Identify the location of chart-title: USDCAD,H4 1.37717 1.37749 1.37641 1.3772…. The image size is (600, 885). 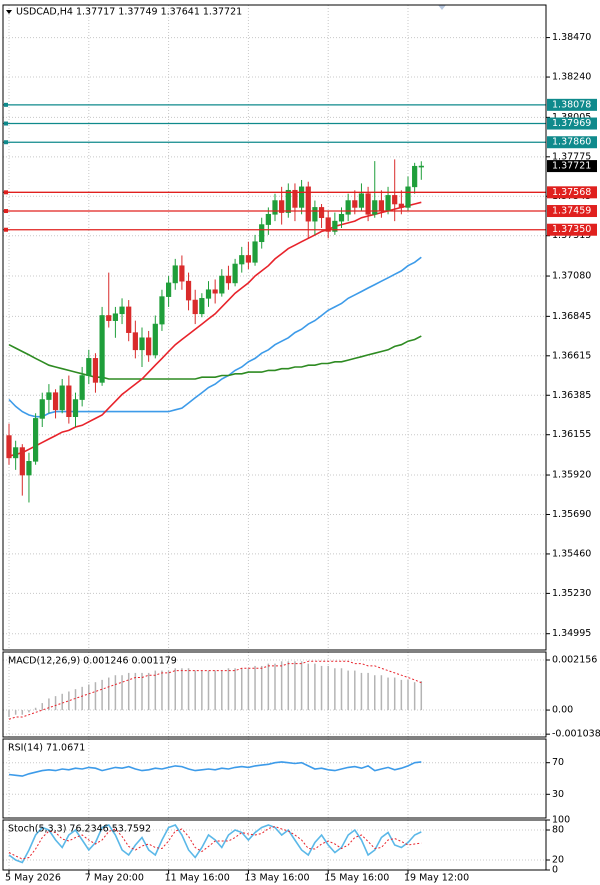
(129, 12).